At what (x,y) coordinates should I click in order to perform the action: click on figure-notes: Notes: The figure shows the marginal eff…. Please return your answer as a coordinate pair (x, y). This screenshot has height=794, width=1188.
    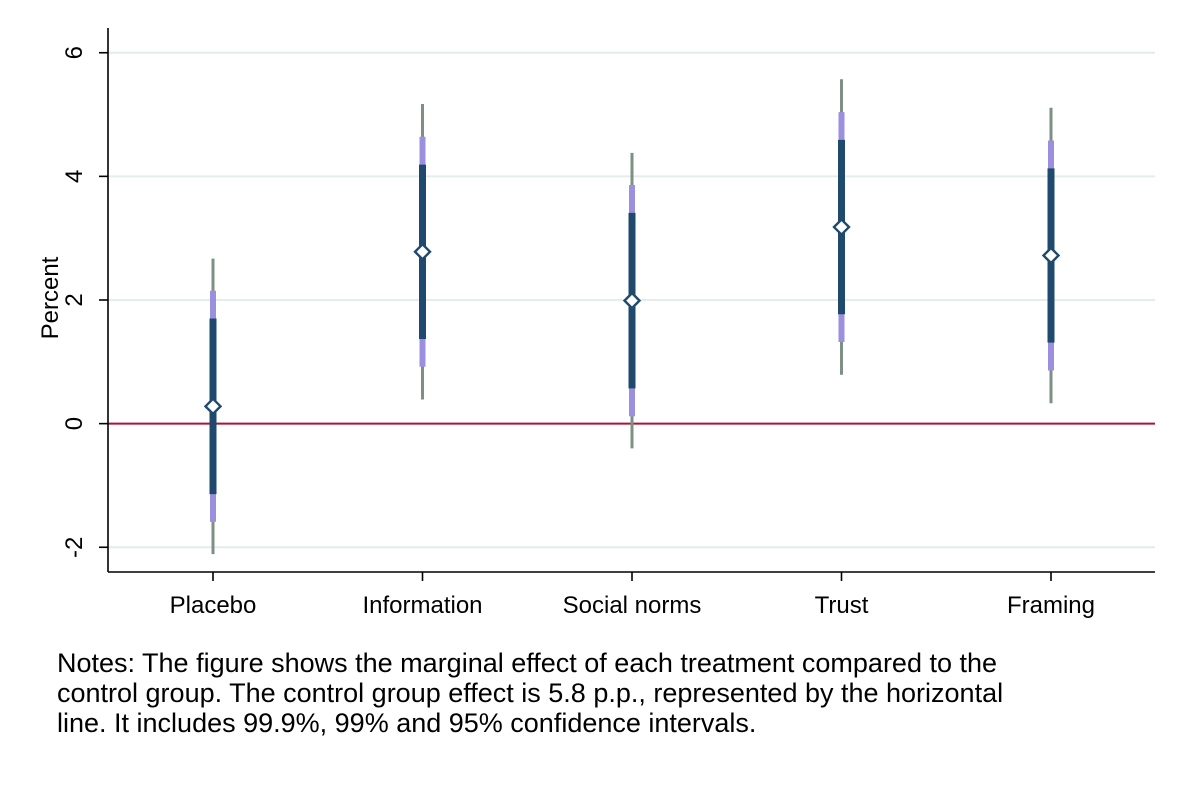
    Looking at the image, I should click on (612, 693).